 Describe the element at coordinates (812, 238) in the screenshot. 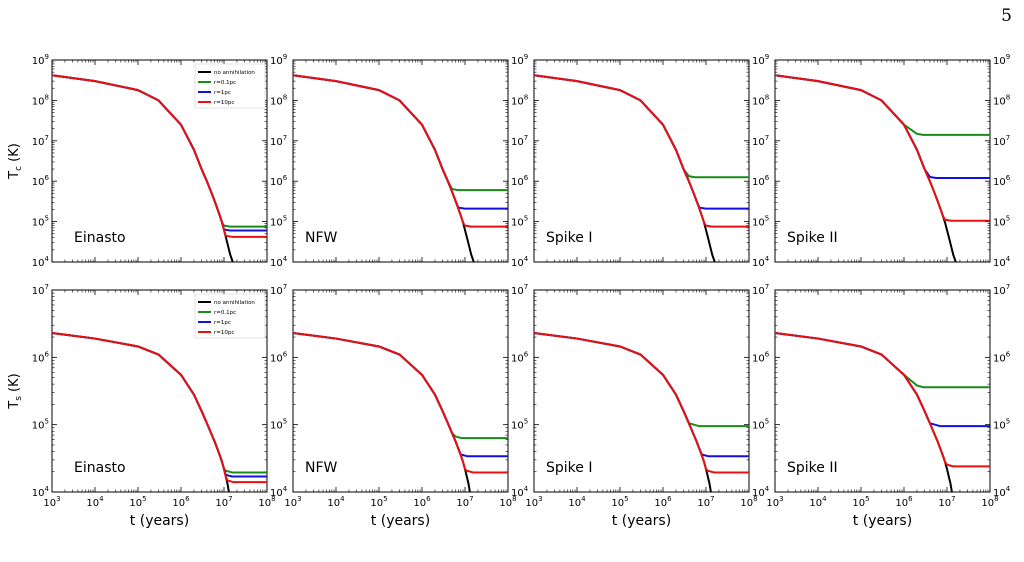

I see `panel-label: Spike II` at that location.